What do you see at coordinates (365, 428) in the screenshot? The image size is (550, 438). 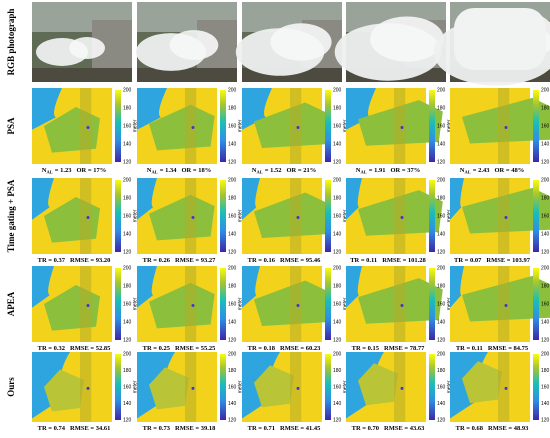 I see `caption-part: TR = 0.70` at bounding box center [365, 428].